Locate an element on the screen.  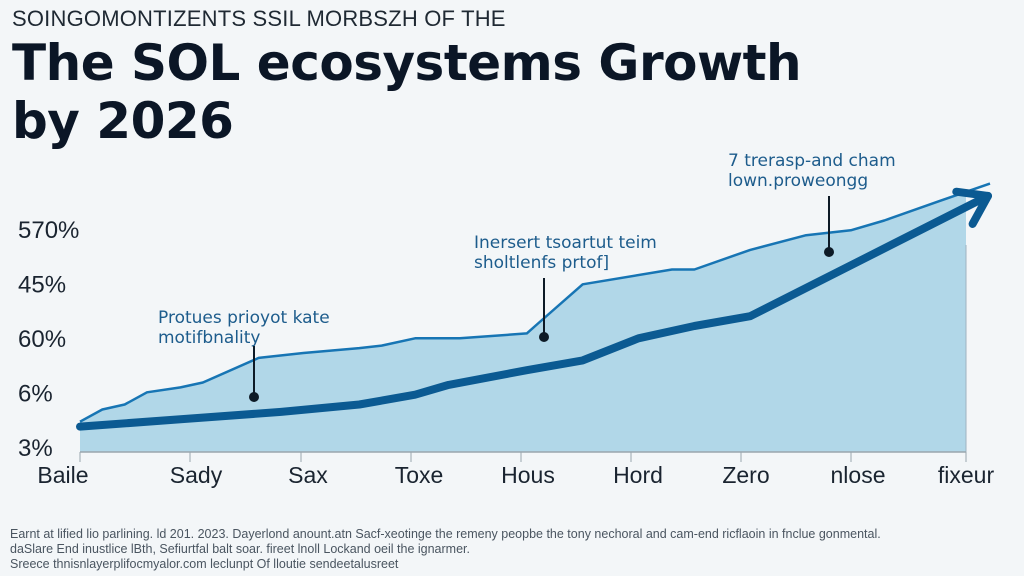
y-tick-label: 6% is located at coordinates (35, 394).